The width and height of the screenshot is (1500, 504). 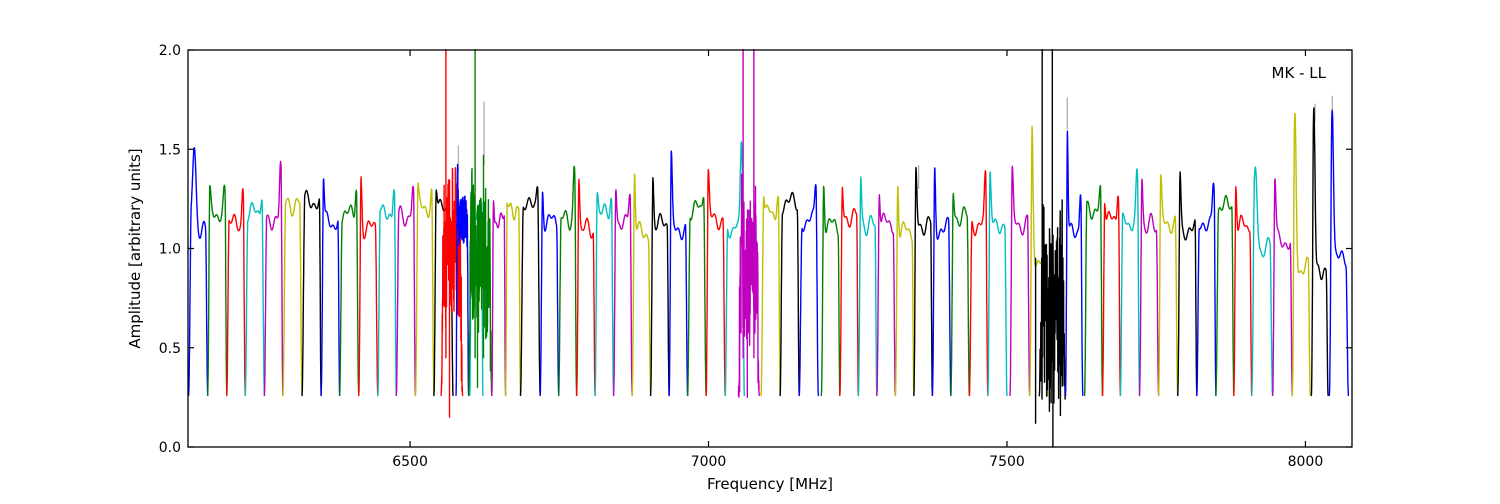 I want to click on y-tick-labels: 0.0 0.5 1.0 1.5 2.0, so click(x=170, y=249).